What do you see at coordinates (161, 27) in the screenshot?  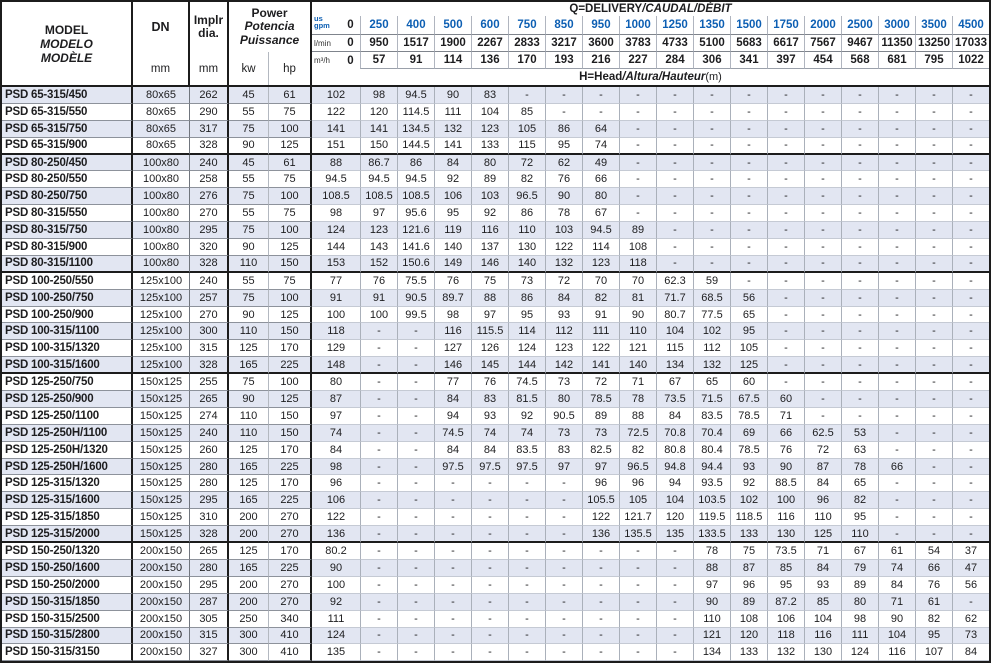 I see `dn-column-header: DN` at bounding box center [161, 27].